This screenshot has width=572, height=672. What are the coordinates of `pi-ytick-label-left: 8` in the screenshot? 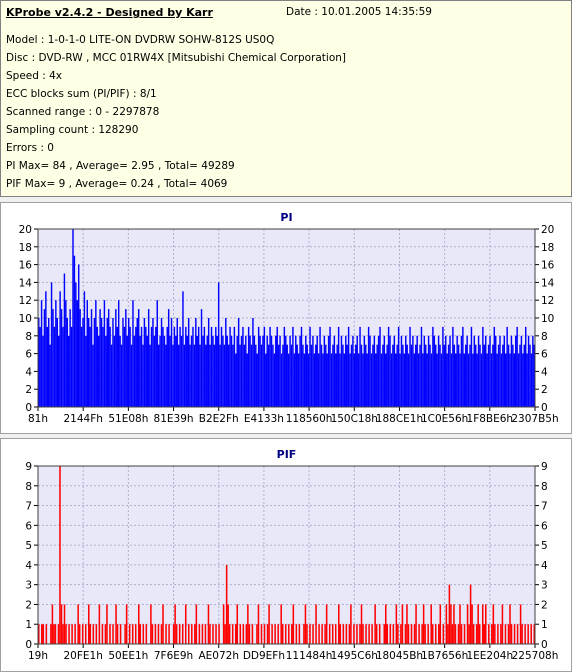 It's located at (28, 337).